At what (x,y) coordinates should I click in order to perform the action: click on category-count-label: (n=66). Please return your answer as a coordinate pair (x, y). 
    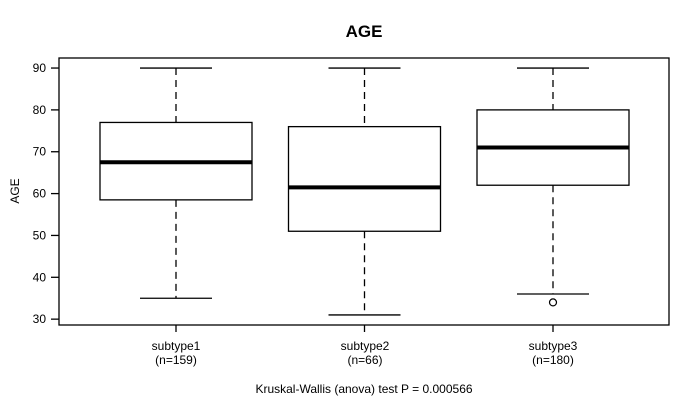
    Looking at the image, I should click on (365, 360).